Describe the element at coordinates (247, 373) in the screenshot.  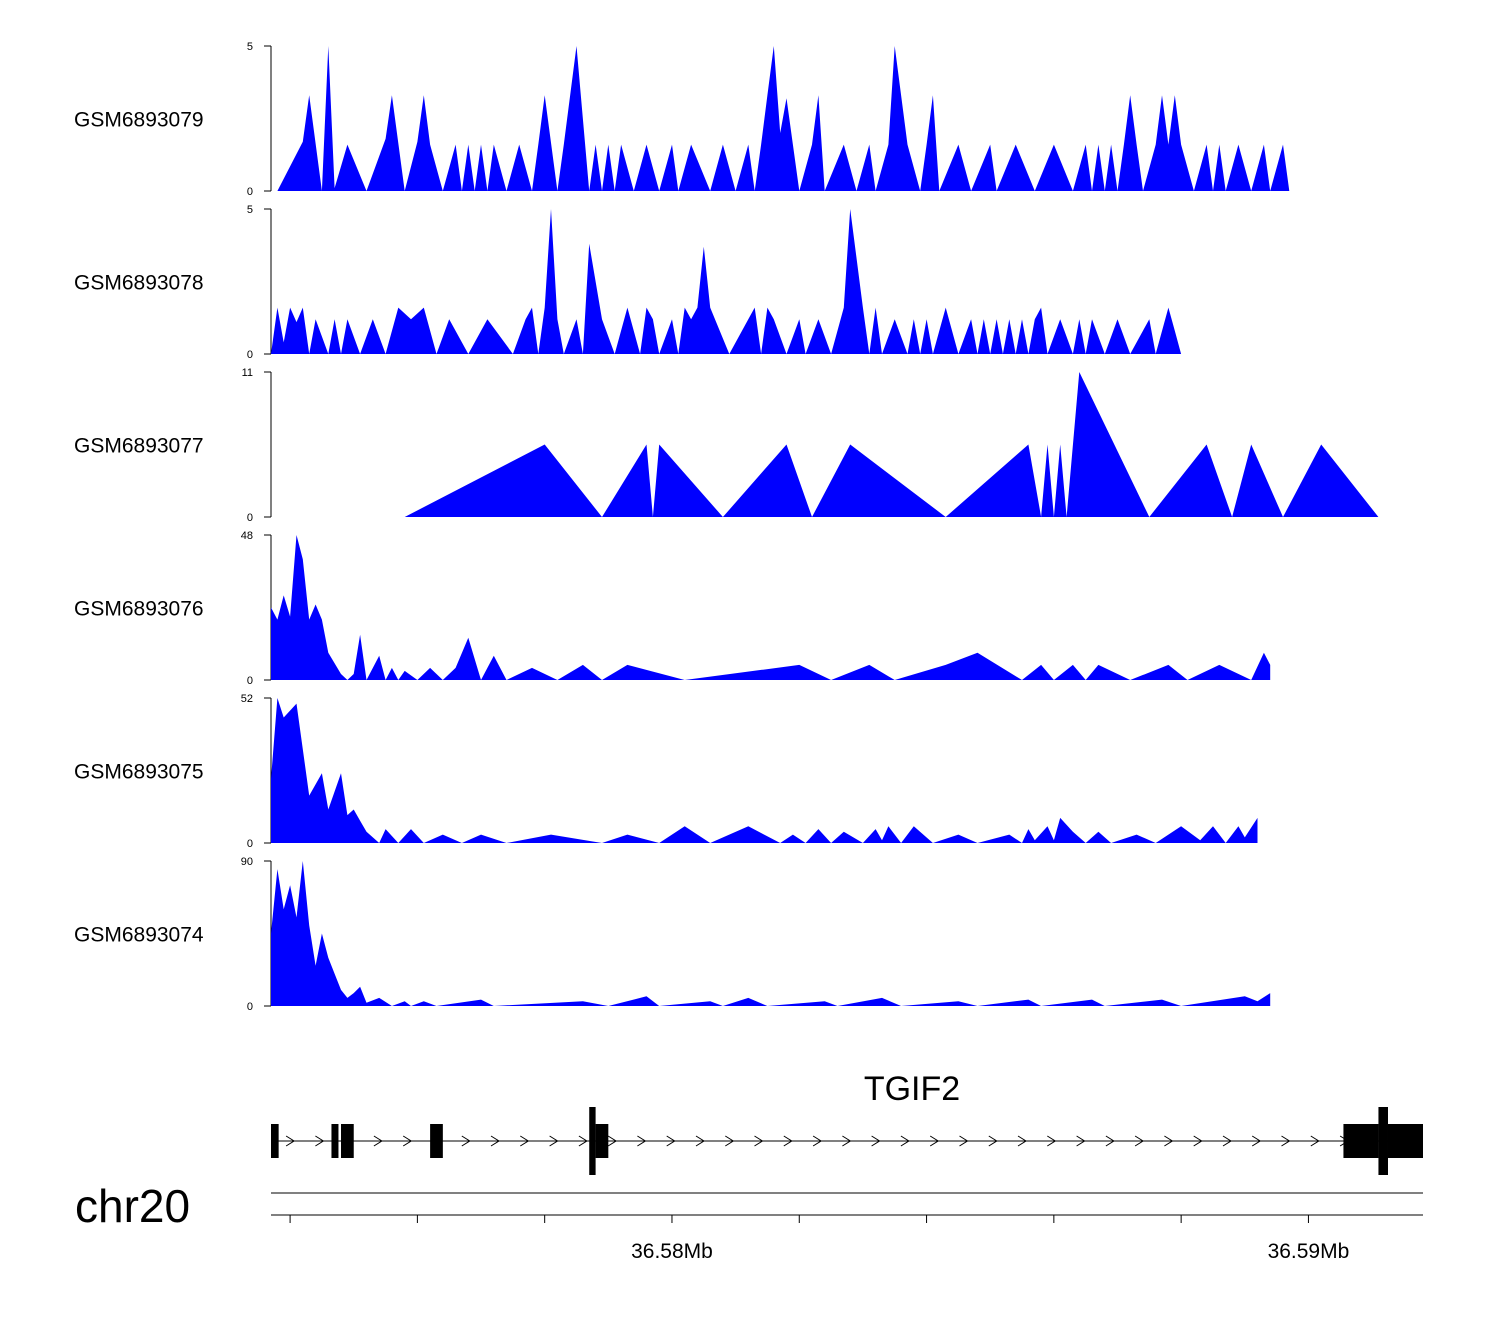
I see `y-max-label: 11` at that location.